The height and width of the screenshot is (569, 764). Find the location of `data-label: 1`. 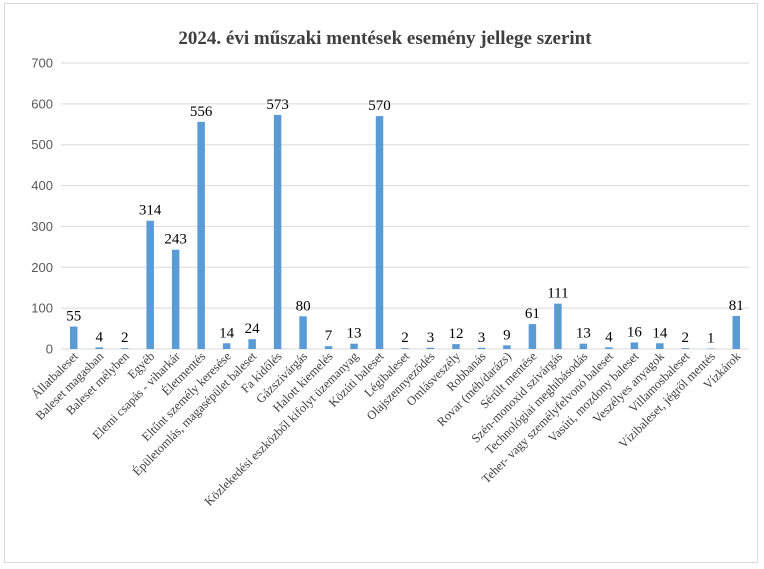

data-label: 1 is located at coordinates (711, 339).